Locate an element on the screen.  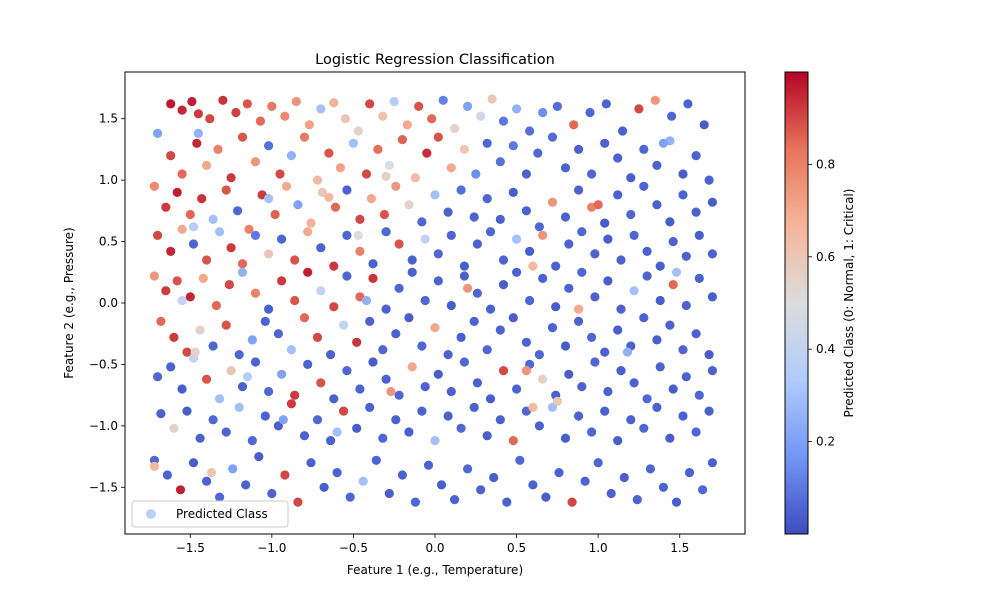
x-tick-label: −0.5 is located at coordinates (353, 548).